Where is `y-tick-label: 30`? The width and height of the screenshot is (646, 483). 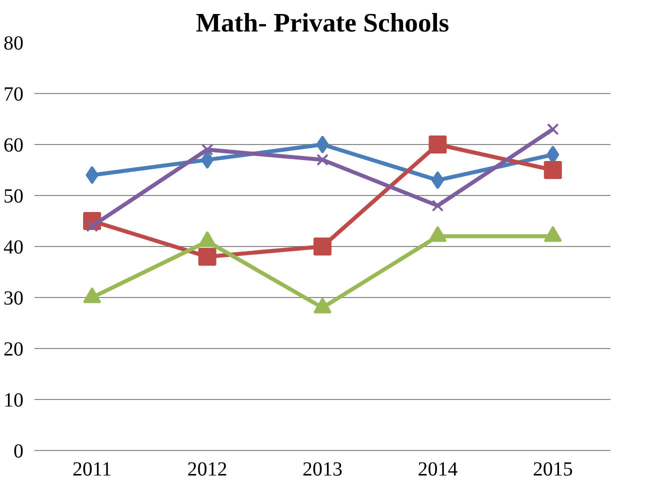 y-tick-label: 30 is located at coordinates (14, 299).